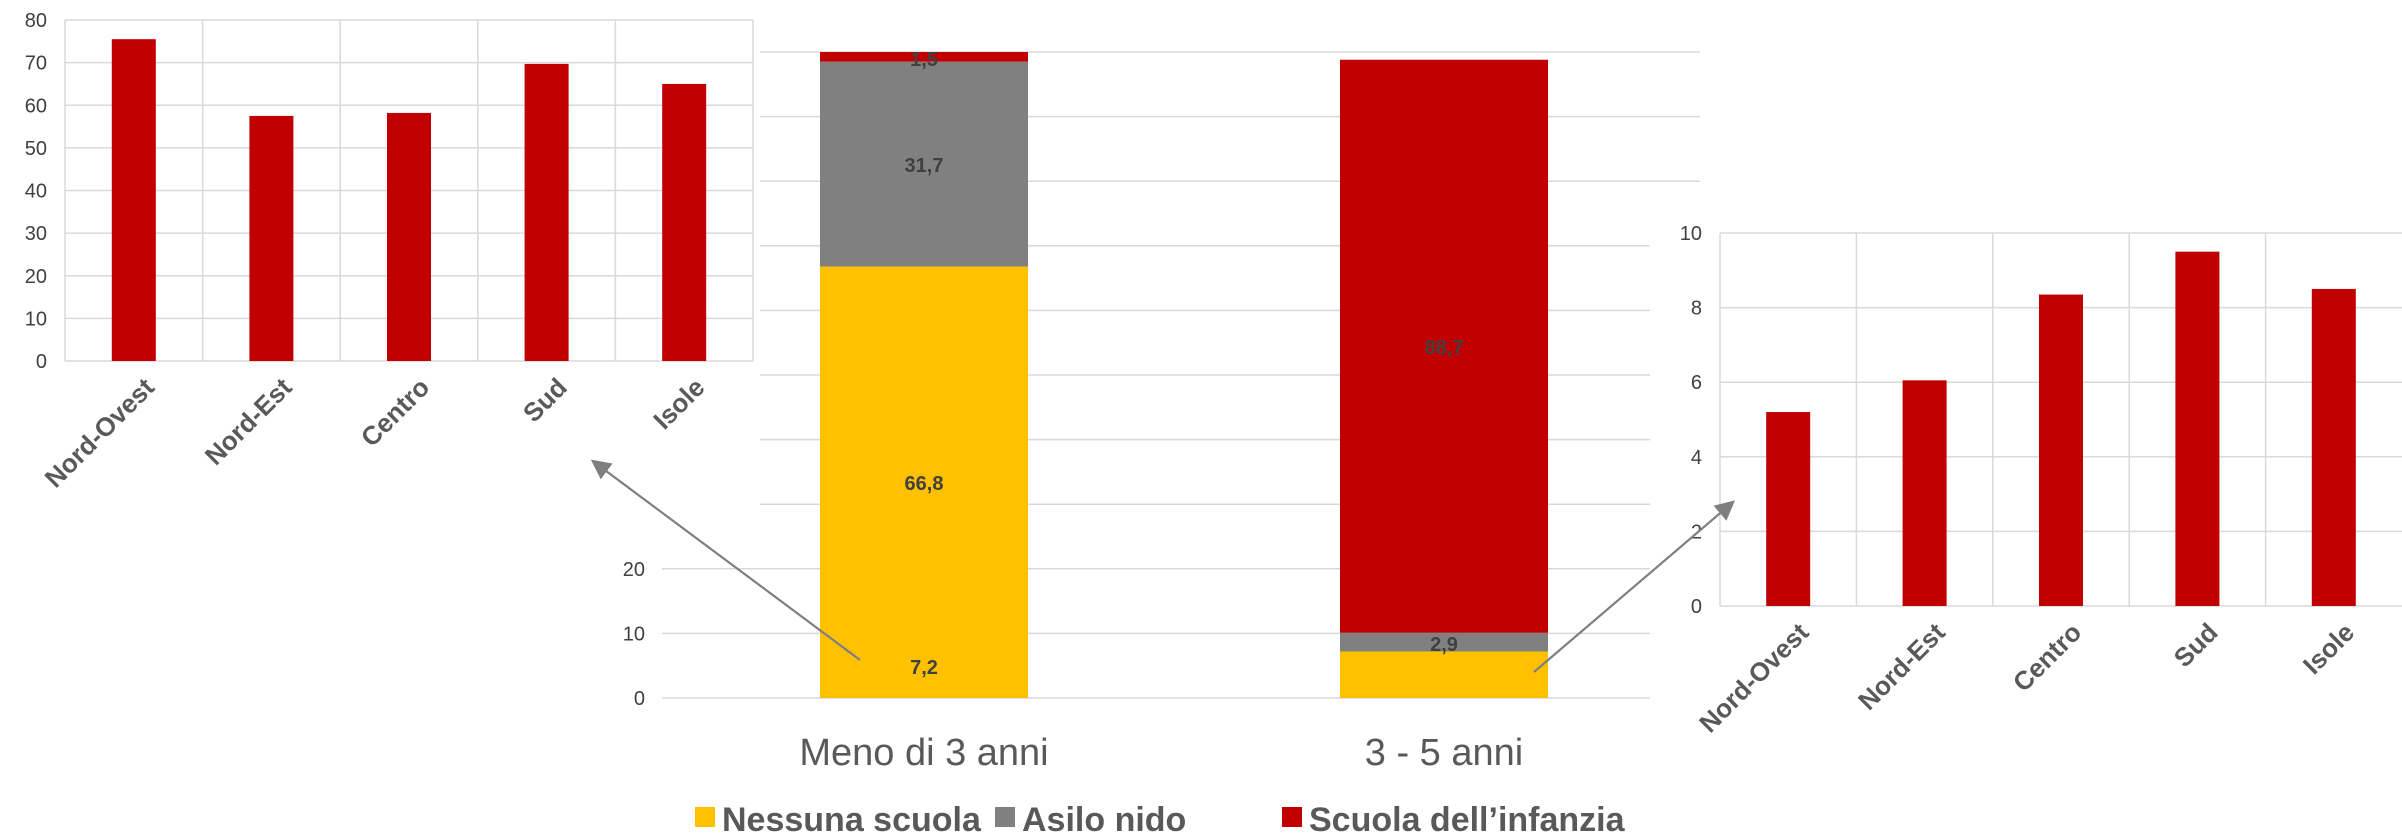  Describe the element at coordinates (1444, 645) in the screenshot. I see `main-data-label: 2,9` at that location.